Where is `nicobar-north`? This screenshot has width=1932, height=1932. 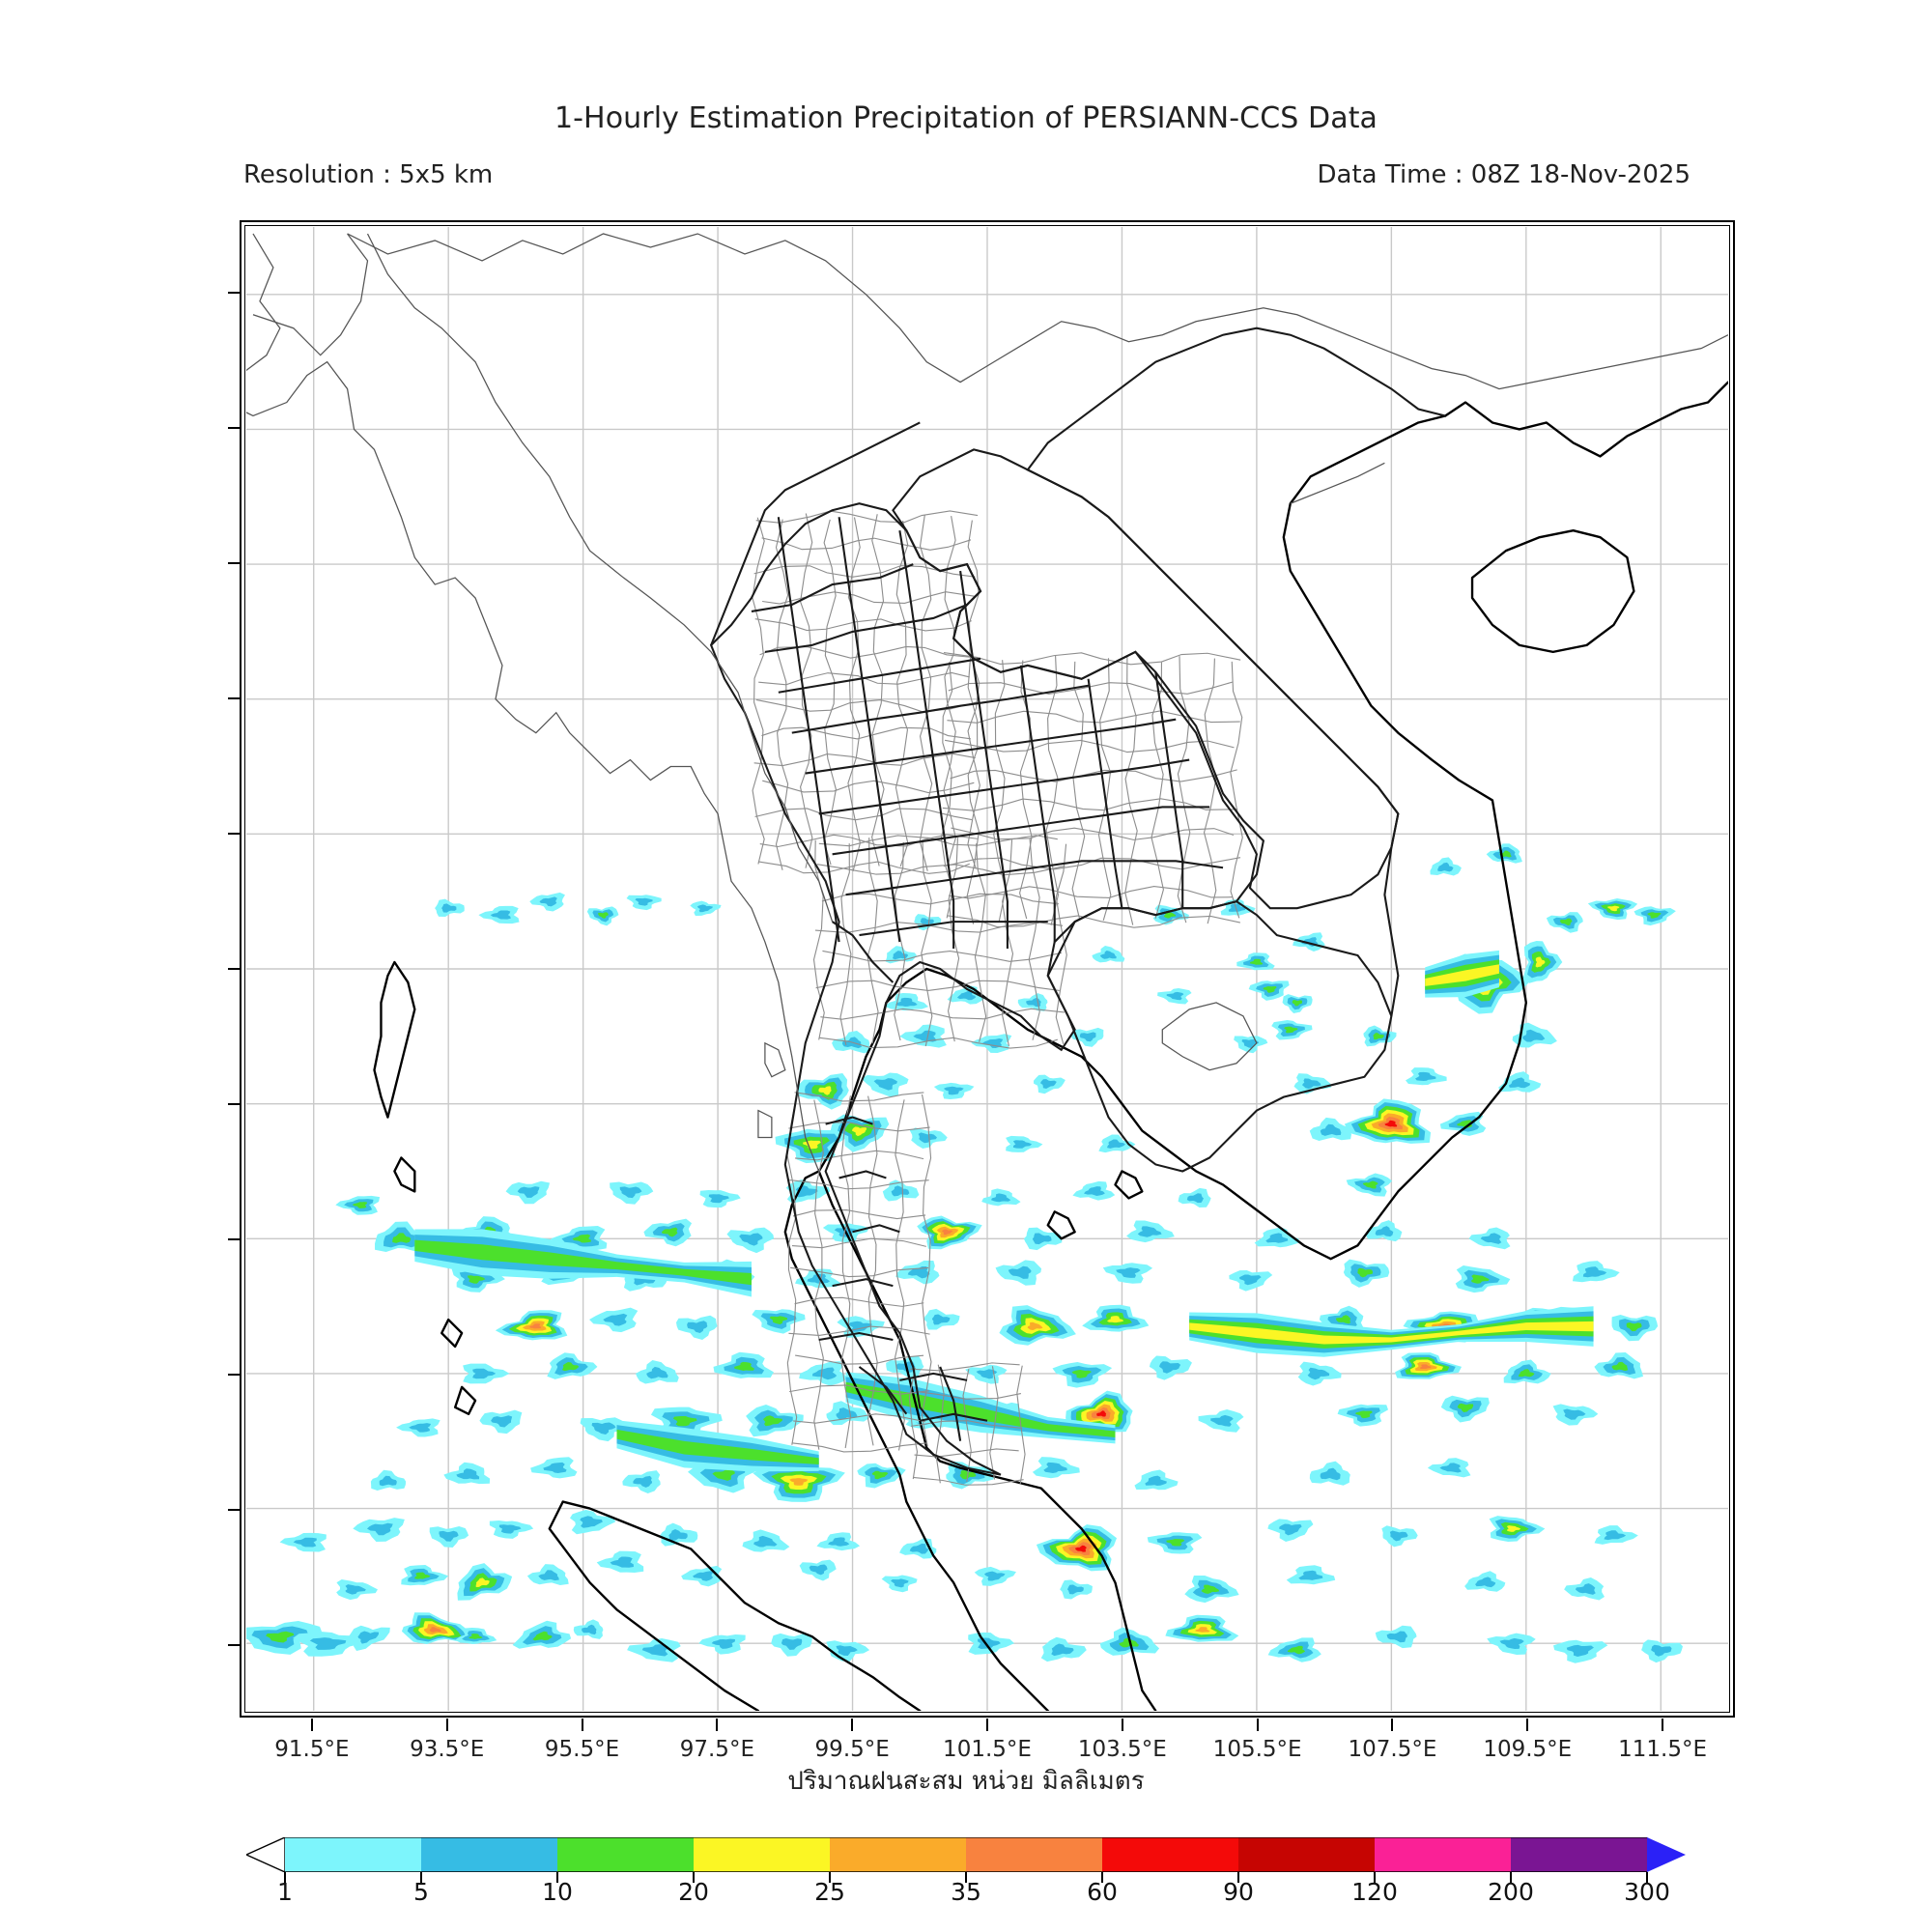
nicobar-north is located at coordinates (452, 1333).